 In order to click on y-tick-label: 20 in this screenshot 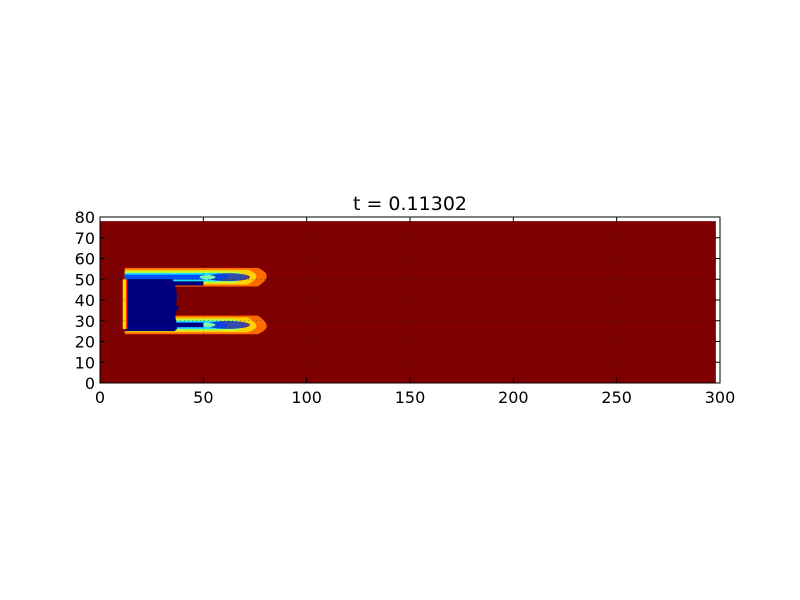, I will do `click(85, 342)`.